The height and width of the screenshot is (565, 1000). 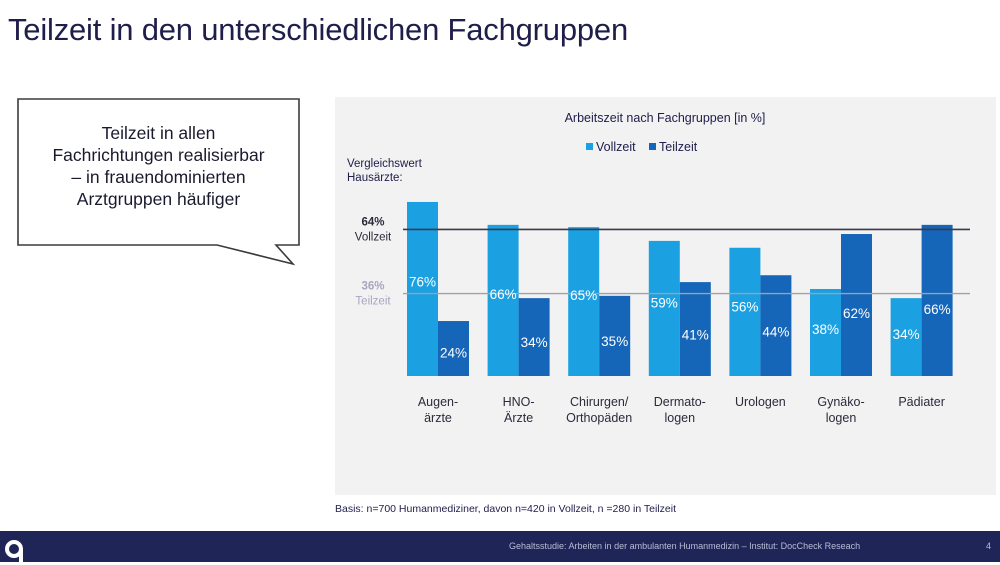 I want to click on legend-swatch-vollzeit, so click(x=589, y=146).